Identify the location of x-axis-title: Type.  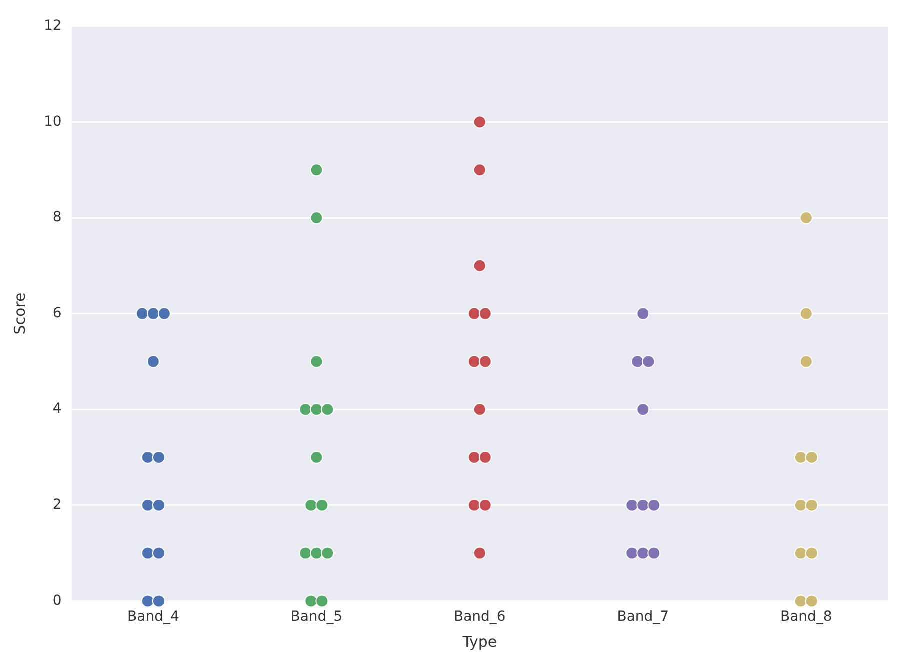
(480, 641).